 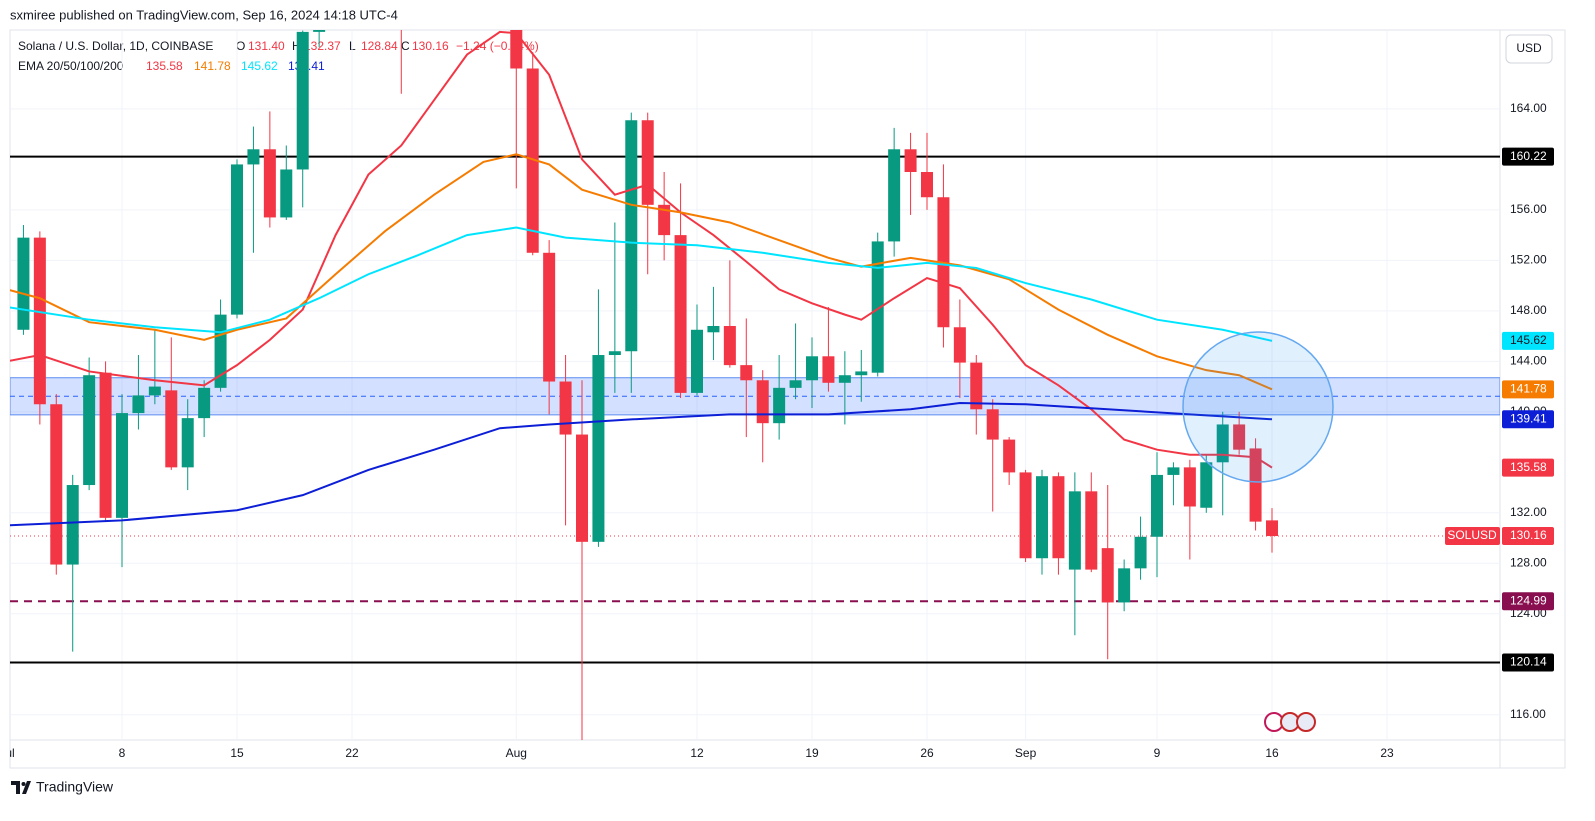 I want to click on level-label: 124.99, so click(x=1528, y=600).